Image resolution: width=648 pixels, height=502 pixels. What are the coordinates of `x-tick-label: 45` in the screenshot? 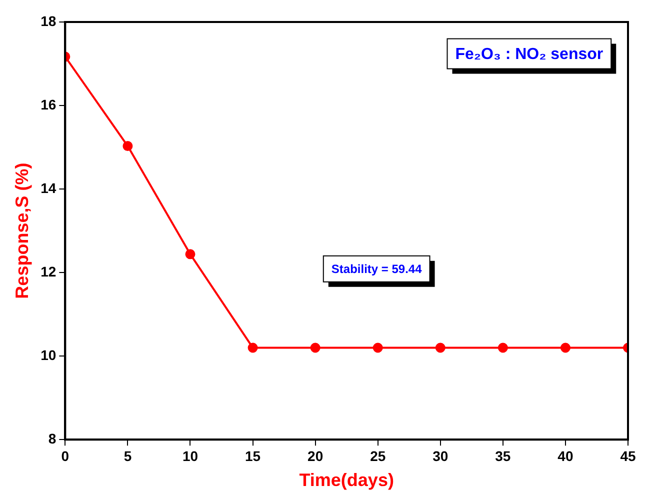 It's located at (628, 456).